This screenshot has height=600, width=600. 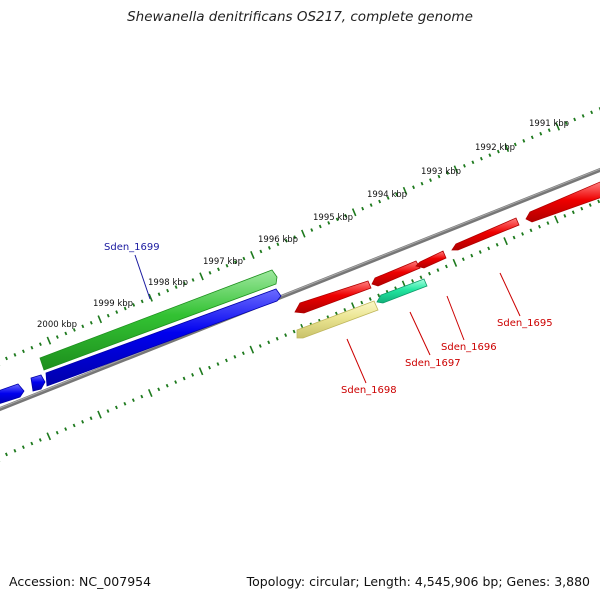 What do you see at coordinates (562, 202) in the screenshot?
I see `gene-red-edge` at bounding box center [562, 202].